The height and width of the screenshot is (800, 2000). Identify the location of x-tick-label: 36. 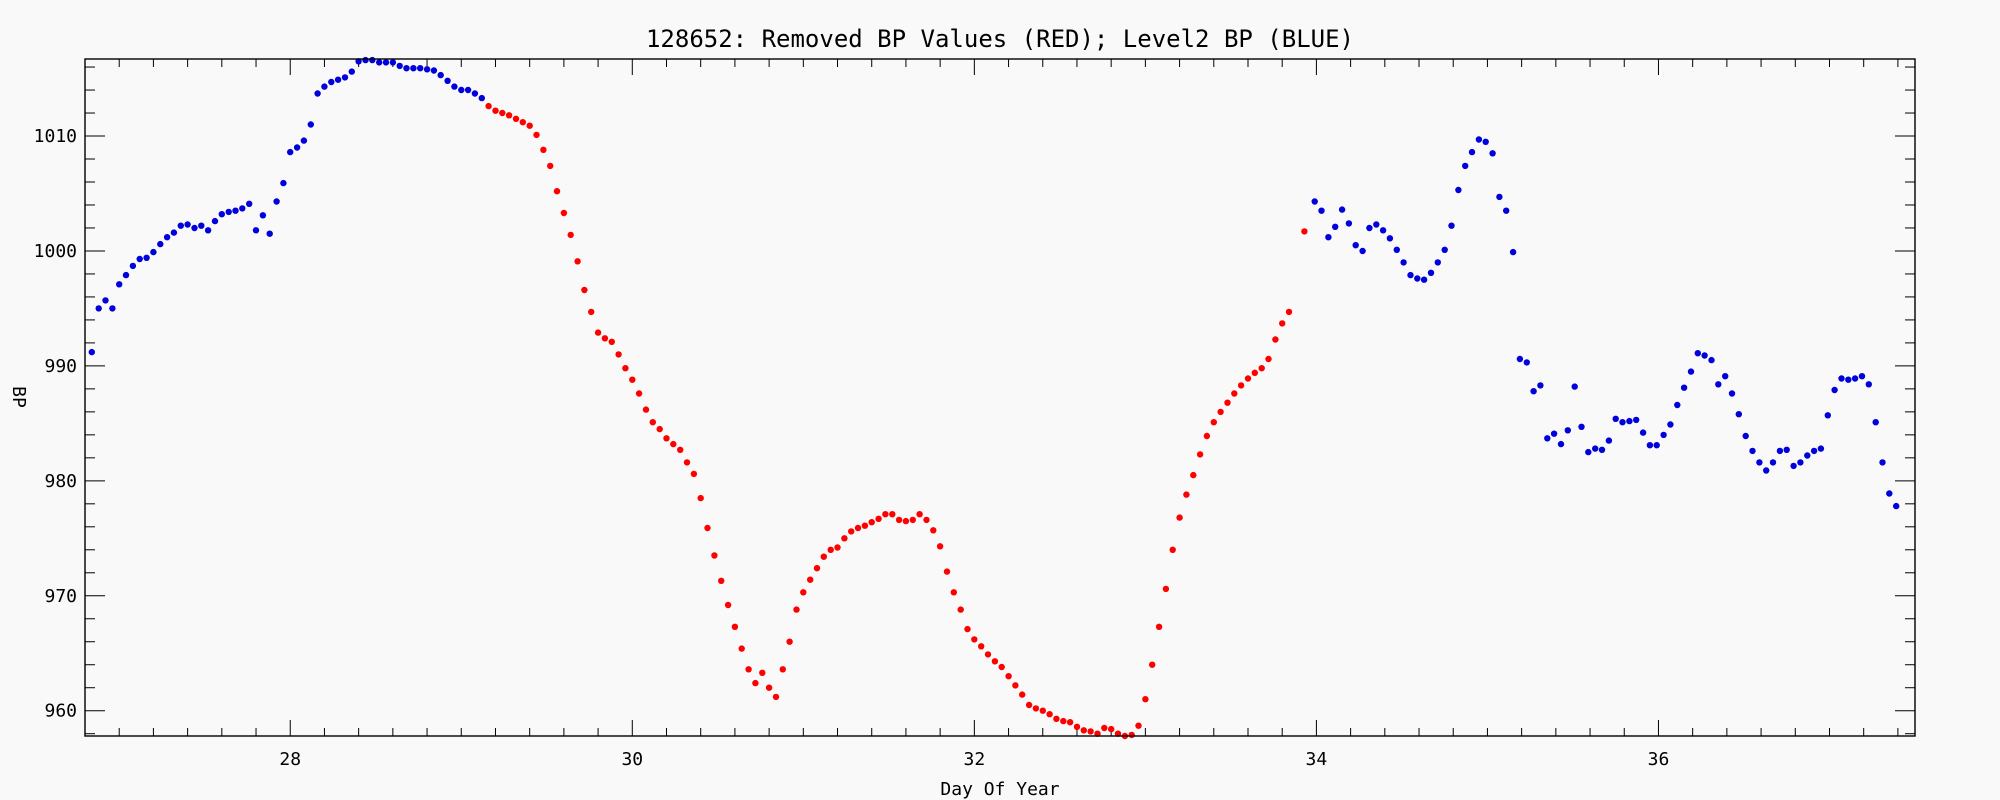
(1659, 759).